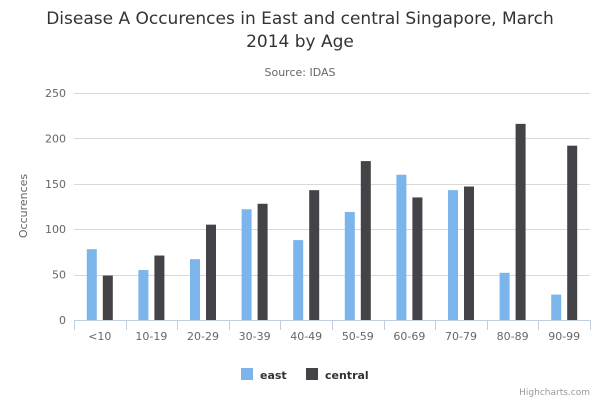 This screenshot has height=400, width=600. What do you see at coordinates (55, 184) in the screenshot?
I see `y-tick-label: 150` at bounding box center [55, 184].